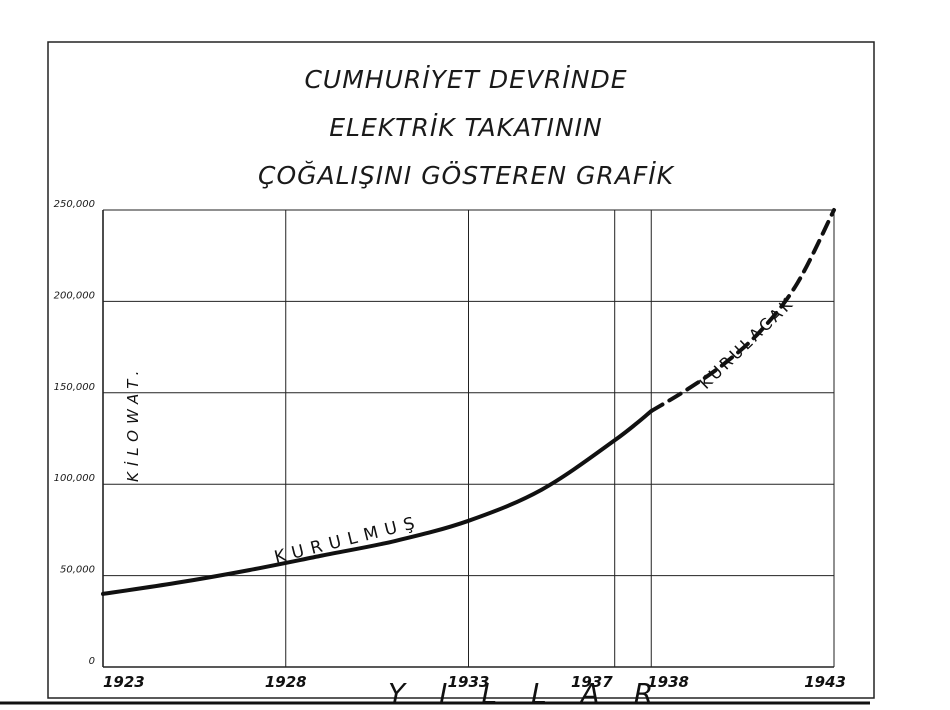 This screenshot has width=950, height=710. I want to click on x-tick-labels: 1923 1928 1933 1937 1938 1943, so click(474, 682).